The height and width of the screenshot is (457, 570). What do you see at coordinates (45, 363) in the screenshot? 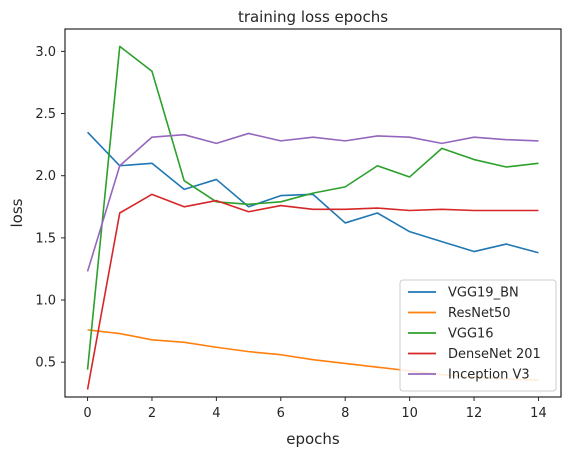
I see `y-tick-label: 0.5` at bounding box center [45, 363].